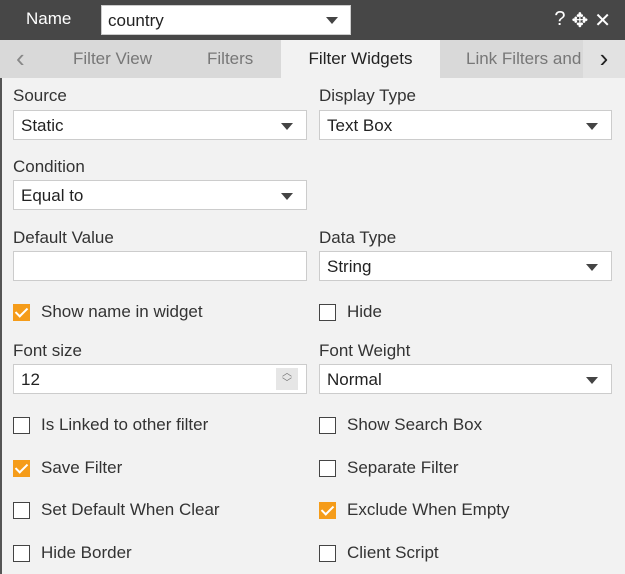  What do you see at coordinates (465, 379) in the screenshot?
I see `font-weight-select: Normal` at bounding box center [465, 379].